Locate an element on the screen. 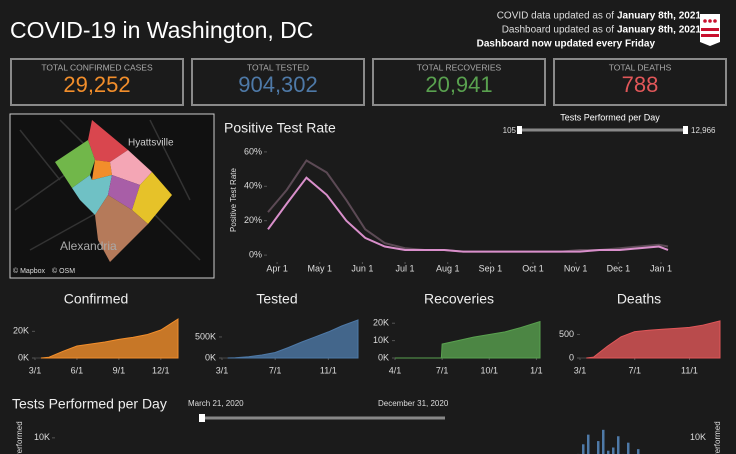  y-tick-label: 40% is located at coordinates (253, 186).